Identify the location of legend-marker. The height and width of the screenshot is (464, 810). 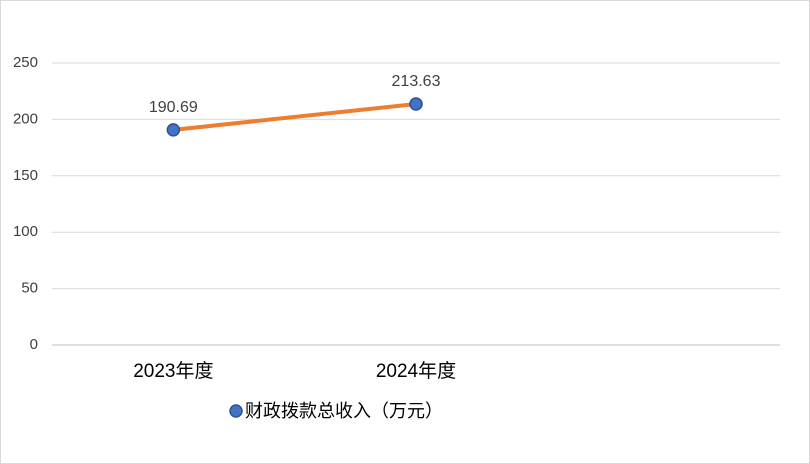
(236, 411).